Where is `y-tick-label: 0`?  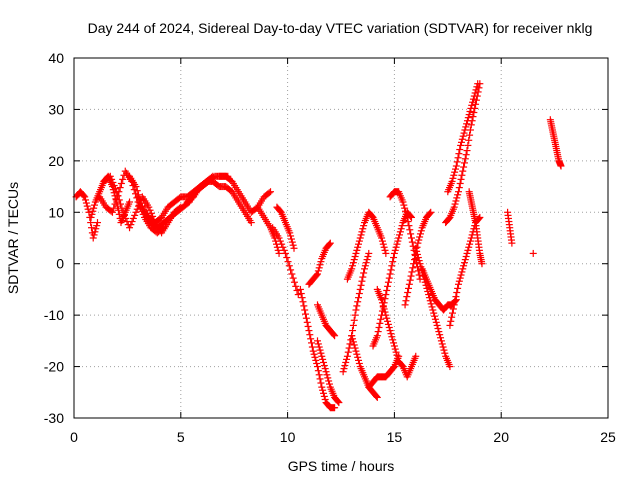 y-tick-label: 0 is located at coordinates (60, 264).